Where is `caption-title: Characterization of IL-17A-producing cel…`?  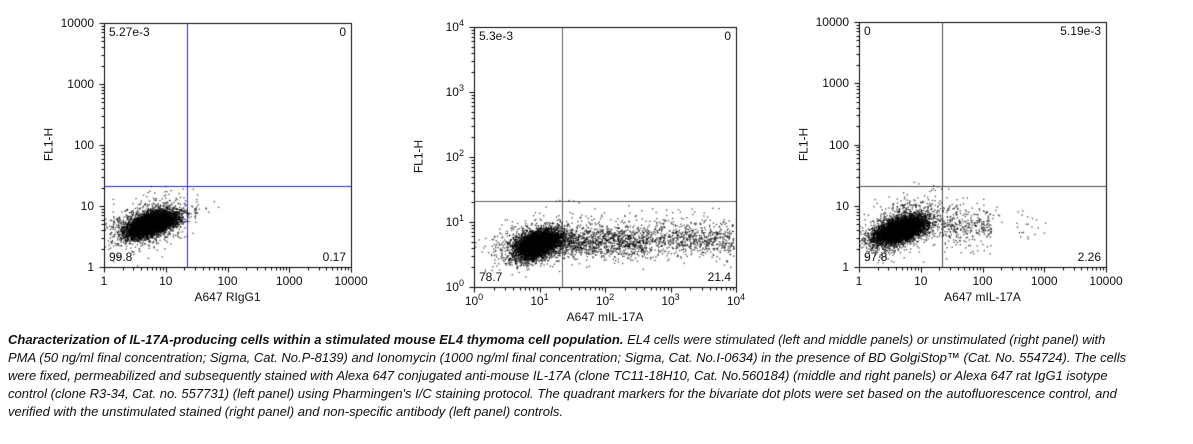 caption-title: Characterization of IL-17A-producing cel… is located at coordinates (316, 339).